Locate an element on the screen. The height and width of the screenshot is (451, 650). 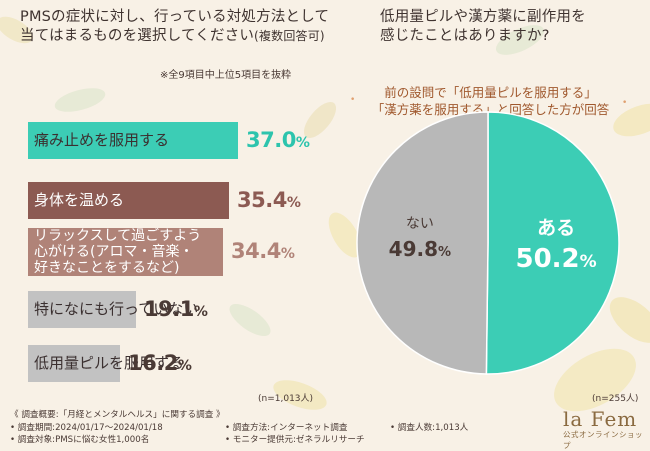
left-sample-size: (n=1,013人) is located at coordinates (286, 399).